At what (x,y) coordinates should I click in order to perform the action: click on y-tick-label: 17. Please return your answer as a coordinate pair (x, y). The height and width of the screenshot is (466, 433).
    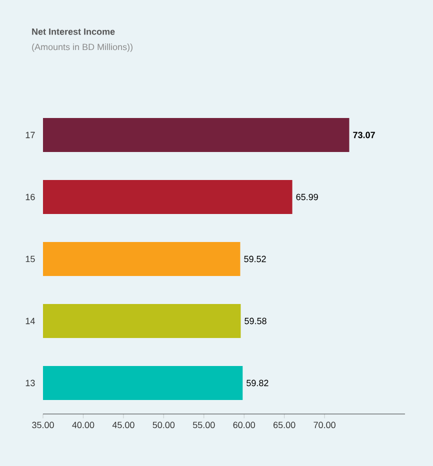
    Looking at the image, I should click on (30, 135).